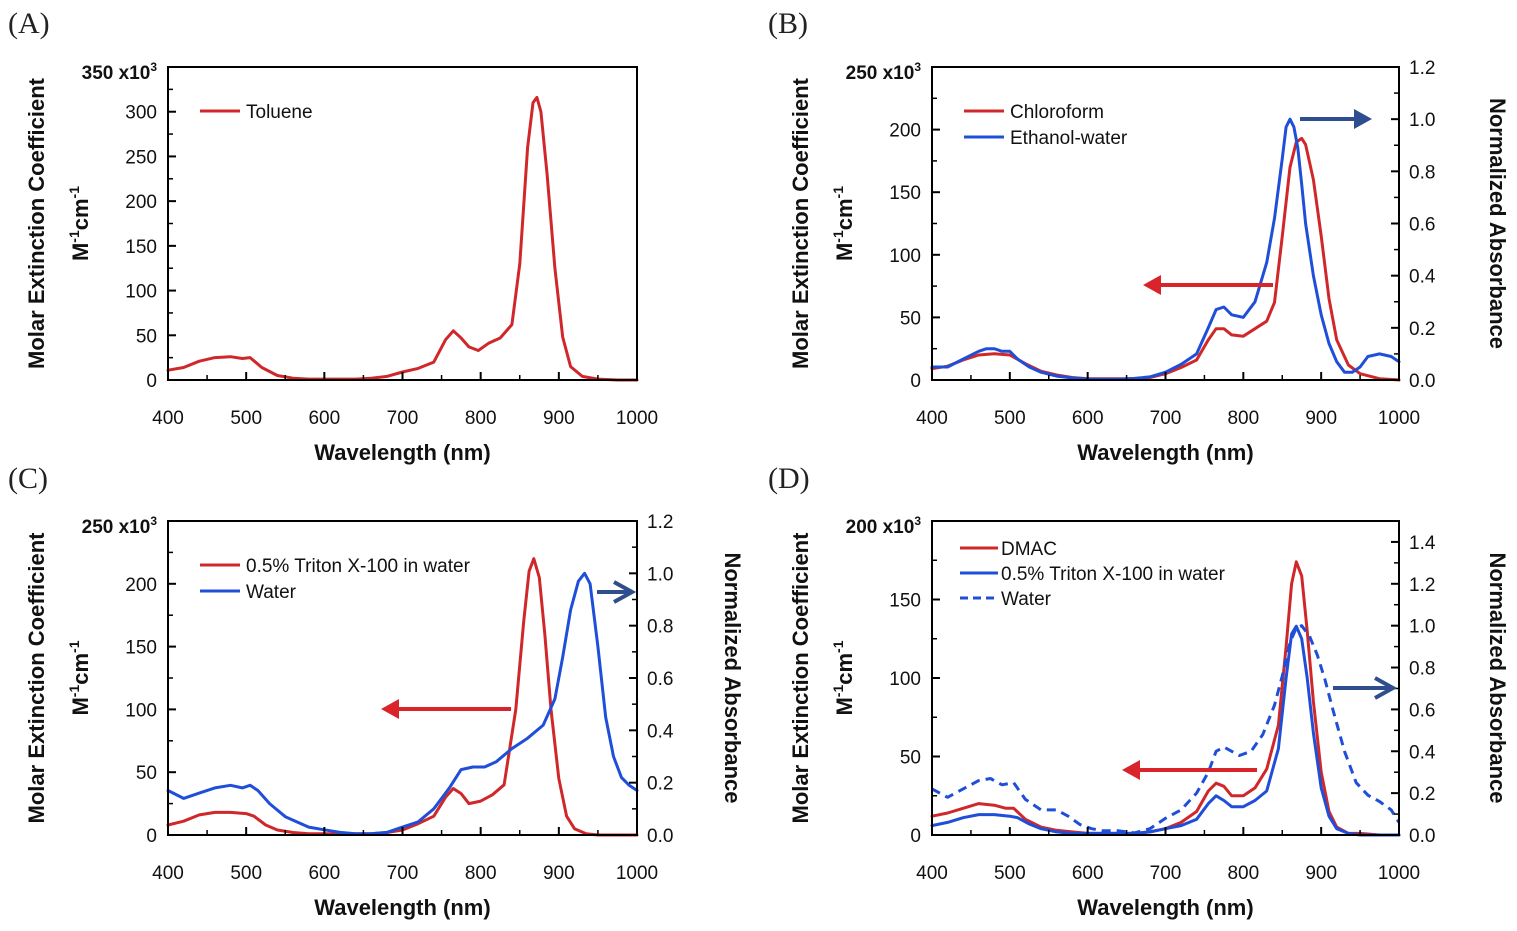 The height and width of the screenshot is (931, 1517). Describe the element at coordinates (910, 318) in the screenshot. I see `panel-b-ytick-label-50: 50` at that location.